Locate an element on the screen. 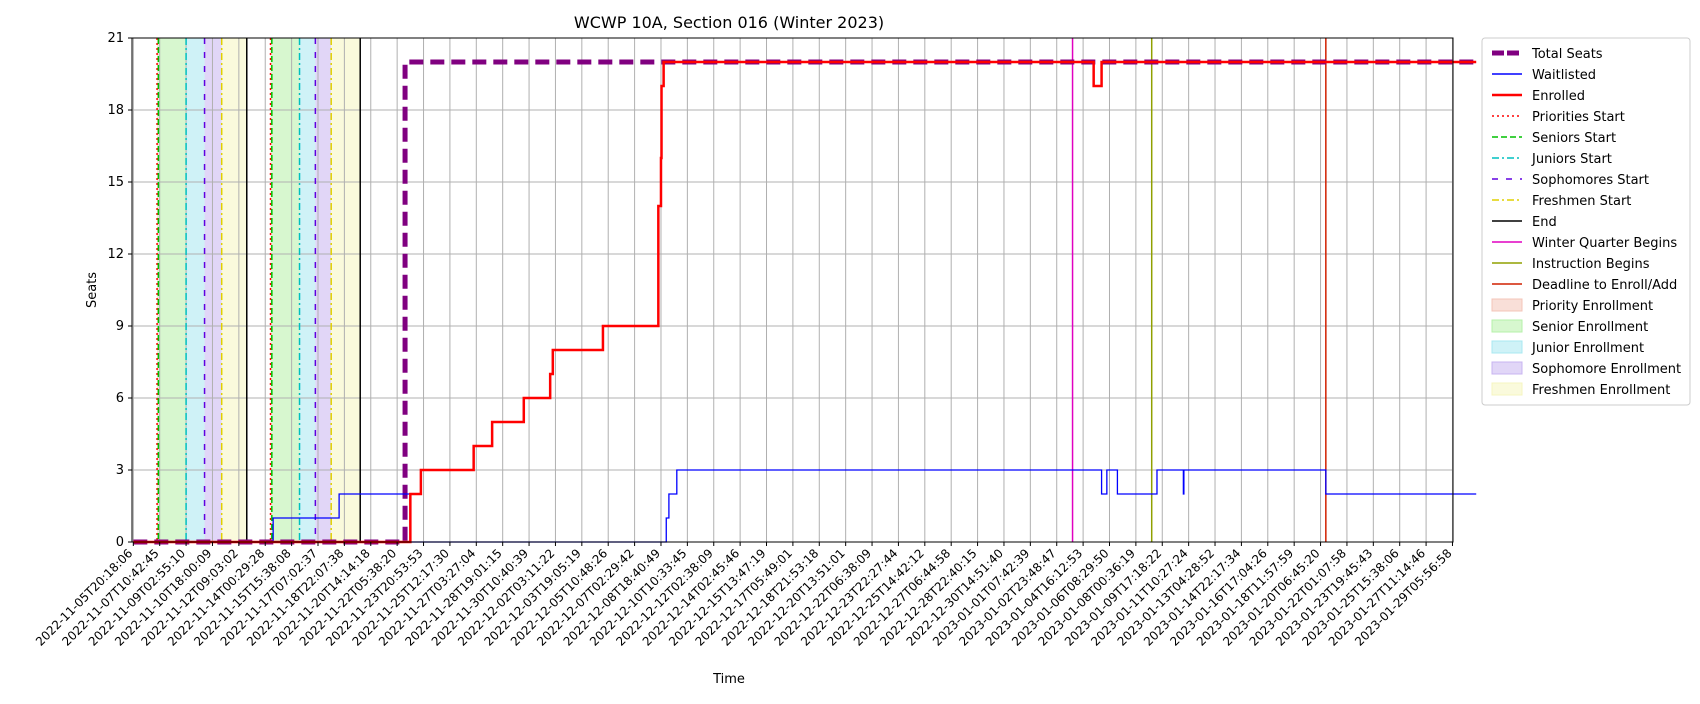 The image size is (1700, 704). legend-label: Instruction Begins is located at coordinates (1591, 264).